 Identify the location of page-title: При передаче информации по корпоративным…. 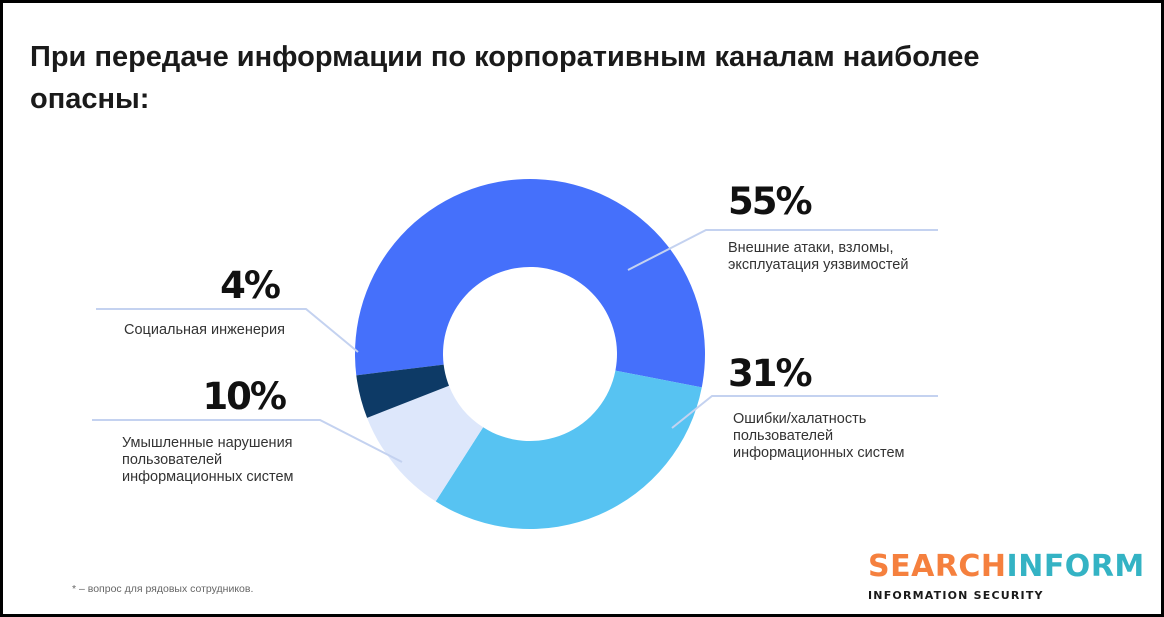
(505, 78).